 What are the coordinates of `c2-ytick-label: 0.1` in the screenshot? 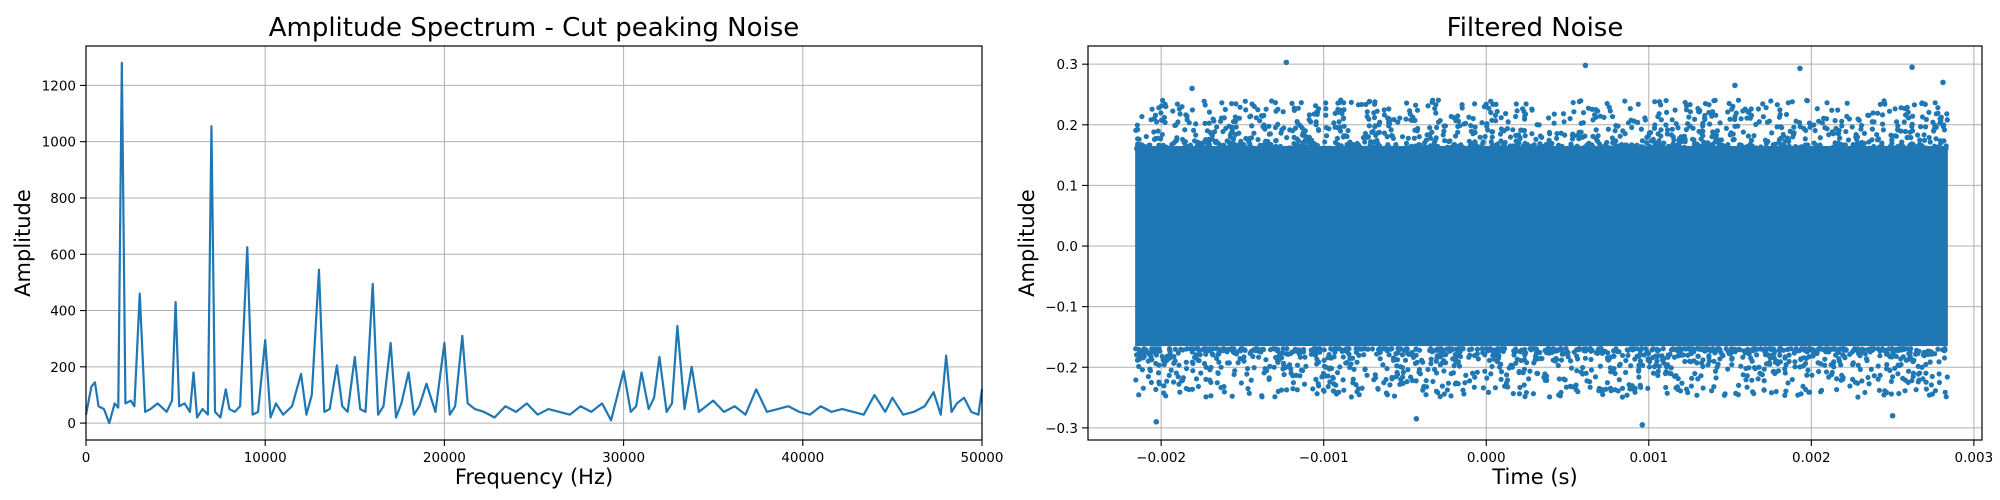 It's located at (1067, 186).